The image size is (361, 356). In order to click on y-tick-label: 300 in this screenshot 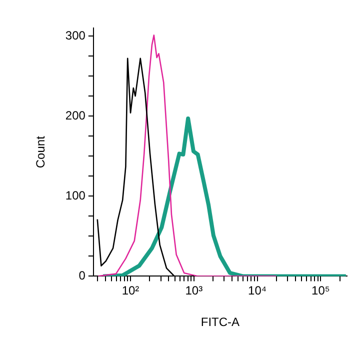, I will do `click(75, 35)`.